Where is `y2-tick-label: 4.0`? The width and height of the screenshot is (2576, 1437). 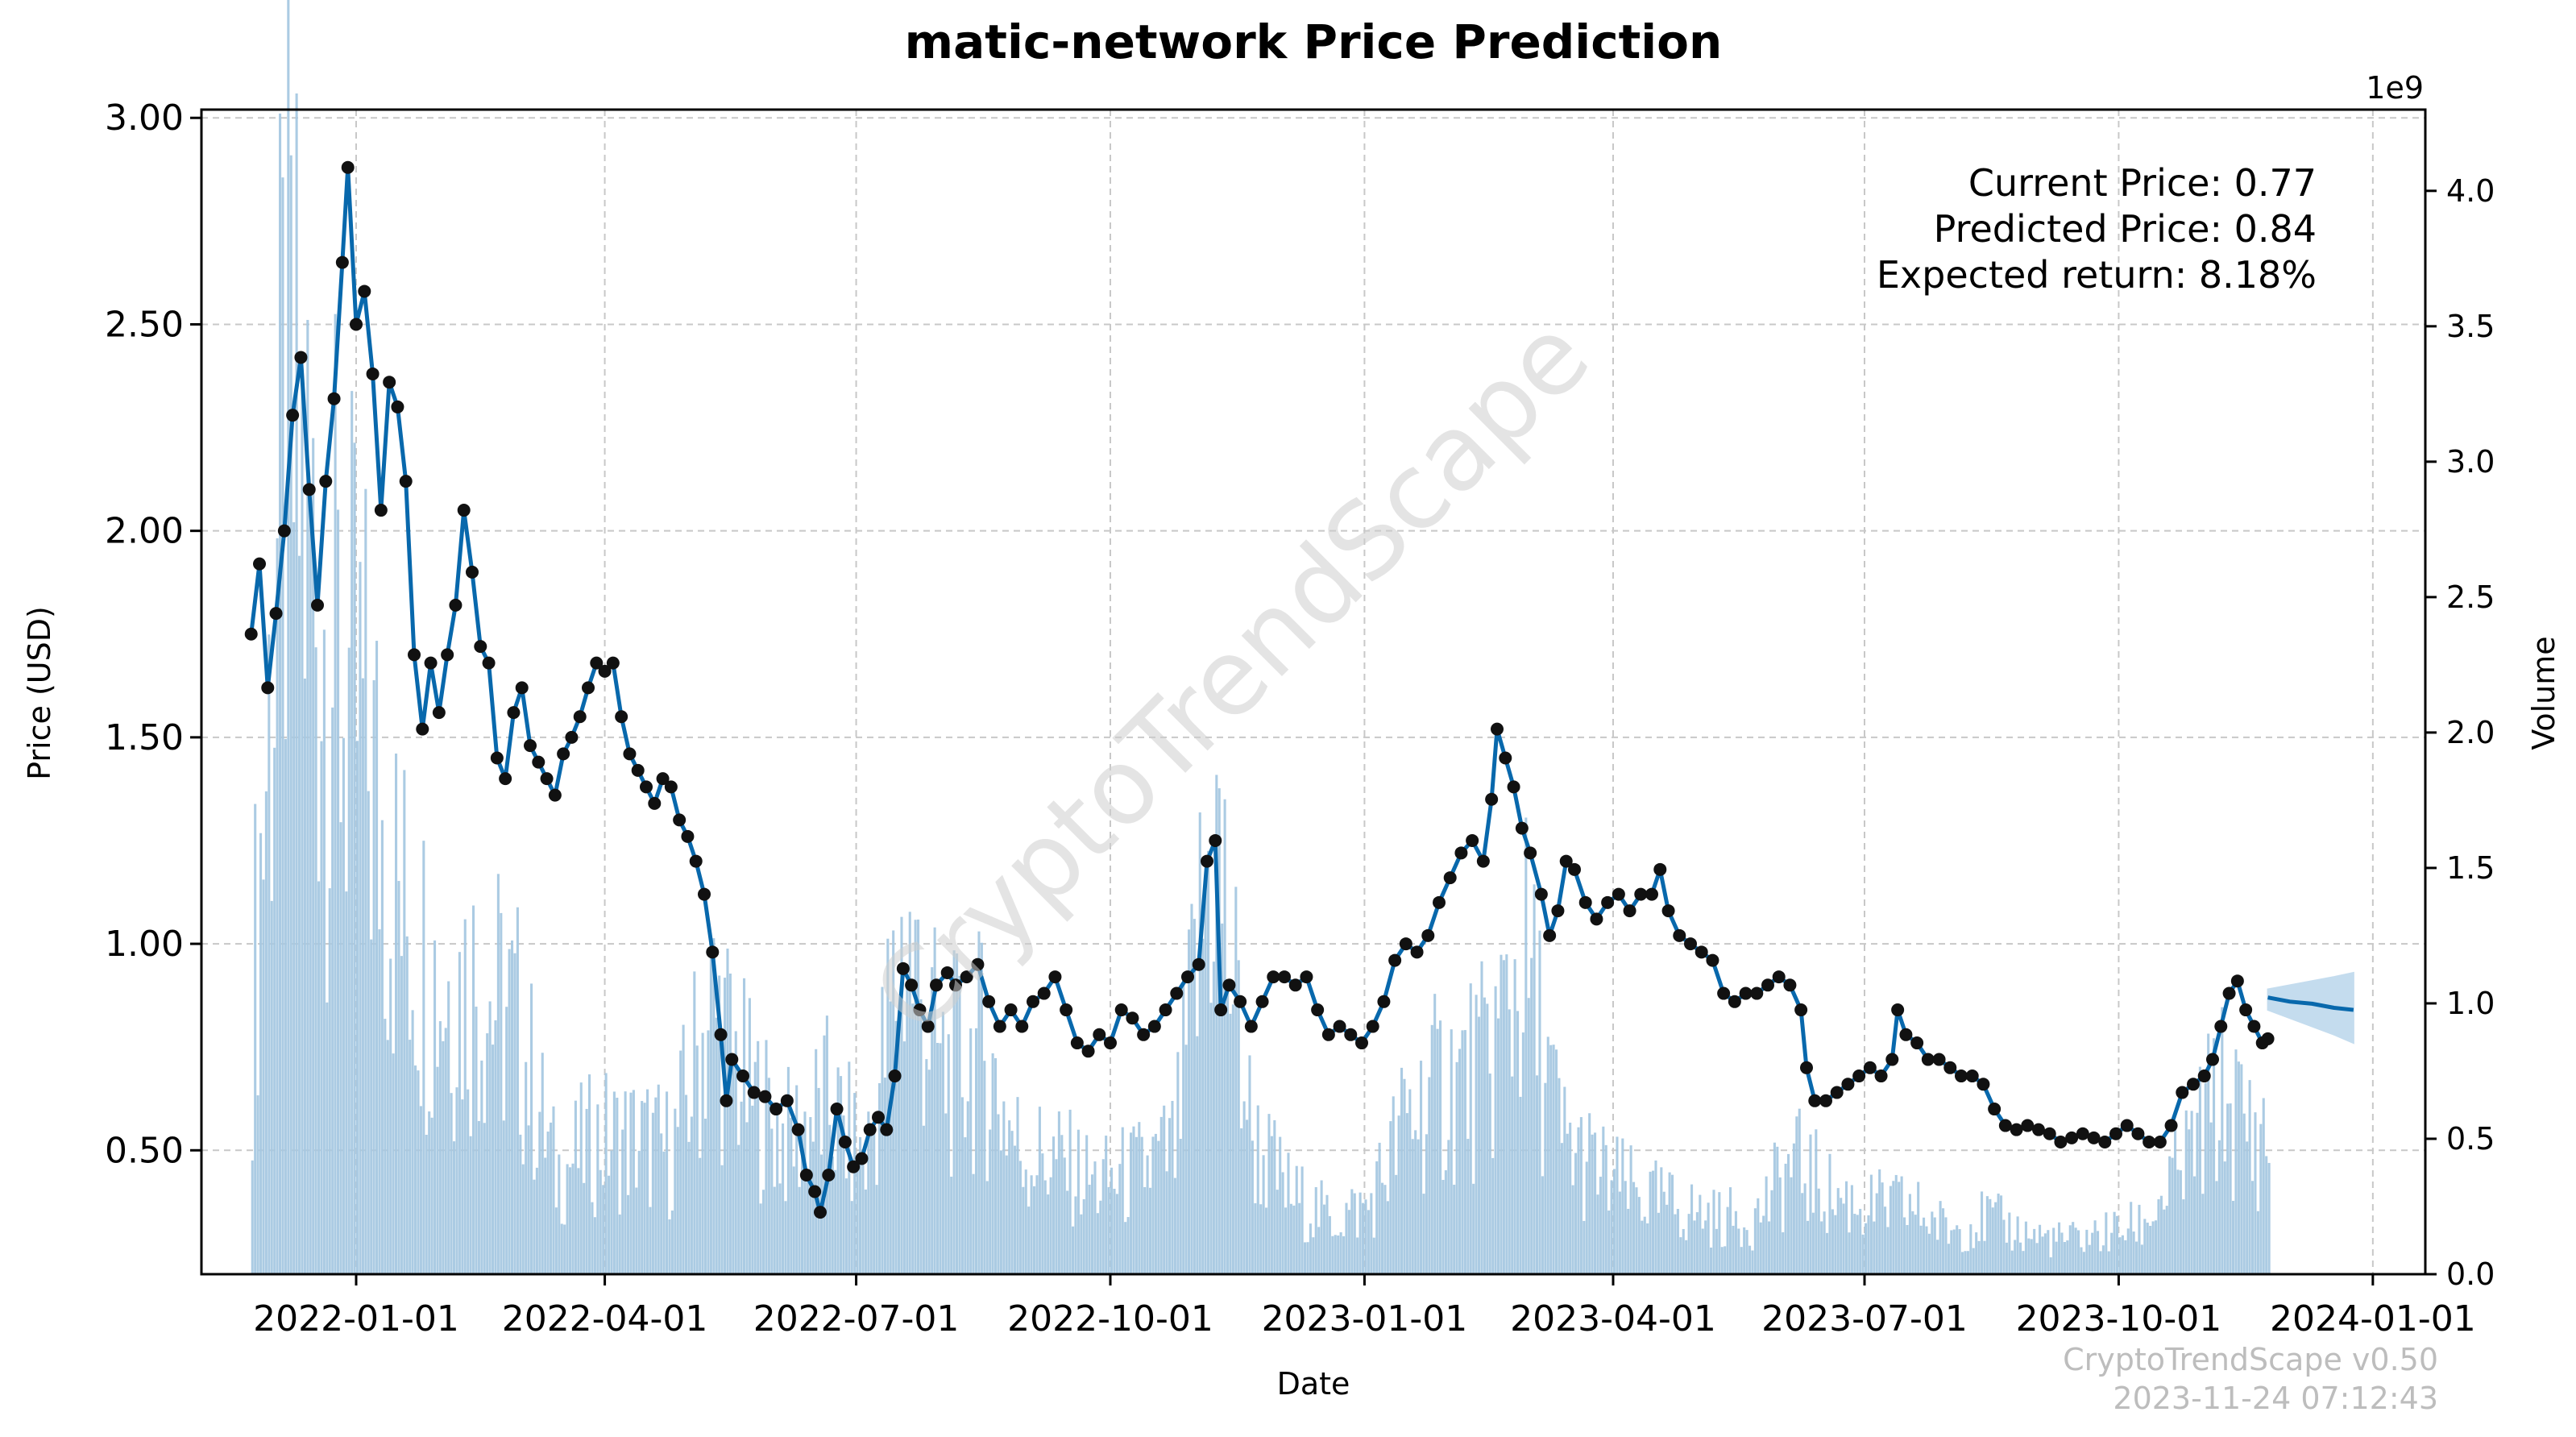
y2-tick-label: 4.0 is located at coordinates (2470, 191).